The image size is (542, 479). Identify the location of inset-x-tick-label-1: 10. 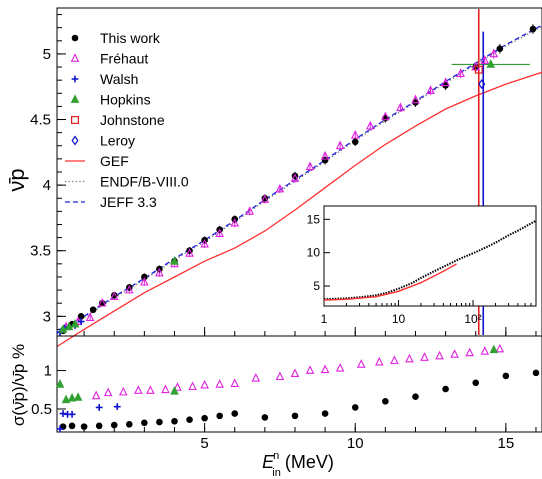
(399, 319).